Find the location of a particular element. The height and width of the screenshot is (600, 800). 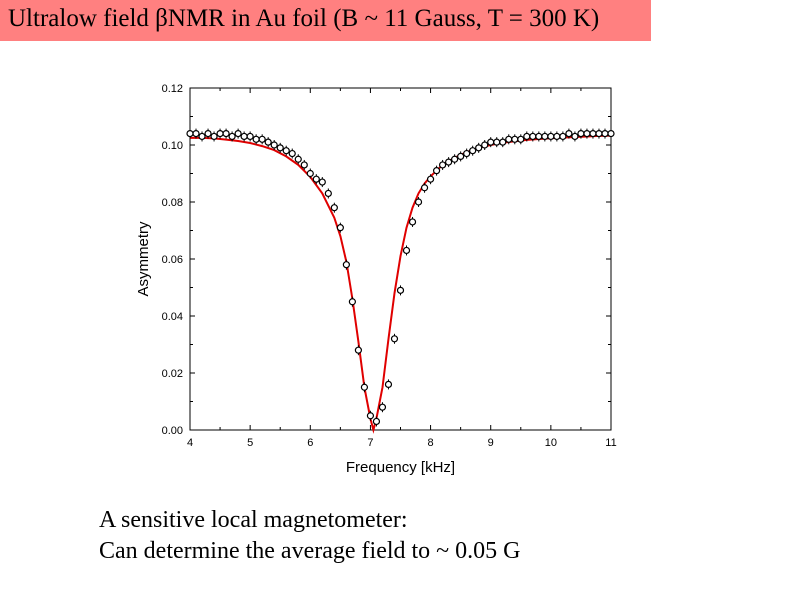

y-tick-label: 0.00 is located at coordinates (172, 431).